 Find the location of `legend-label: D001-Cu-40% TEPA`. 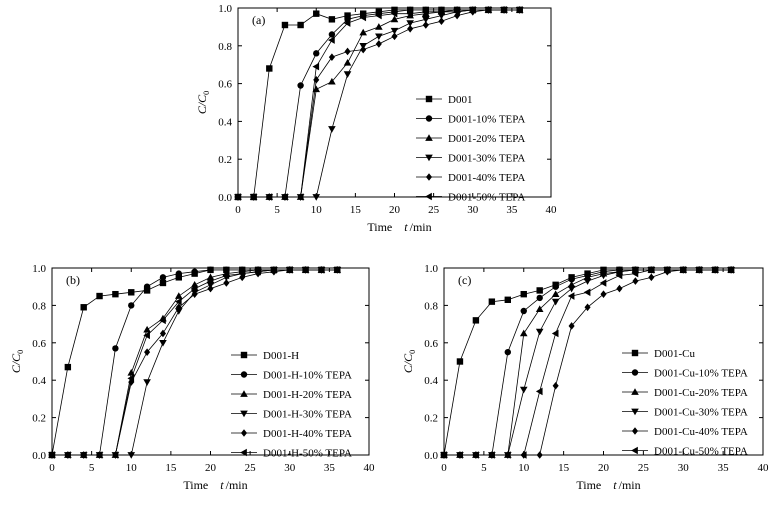

legend-label: D001-Cu-40% TEPA is located at coordinates (701, 432).